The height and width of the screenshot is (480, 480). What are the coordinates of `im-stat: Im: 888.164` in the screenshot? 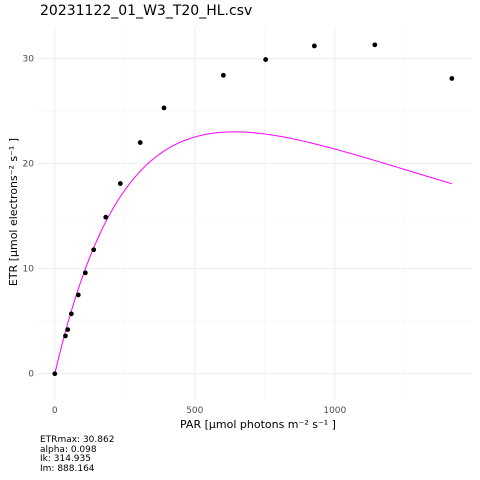 It's located at (67, 468).